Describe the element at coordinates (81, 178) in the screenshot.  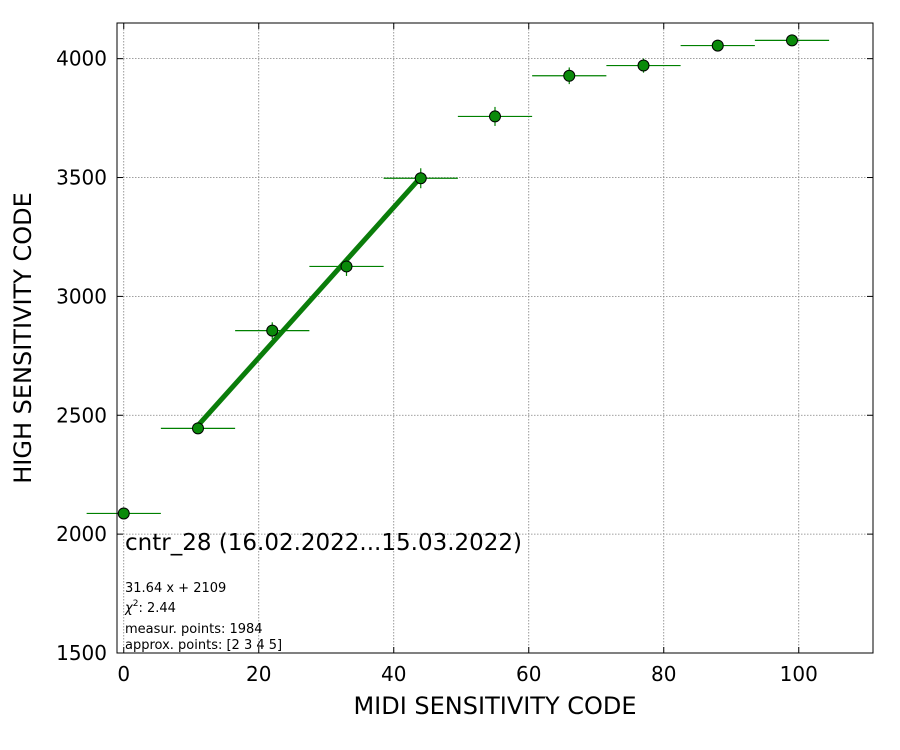
I see `y-tick-label: 3500` at that location.